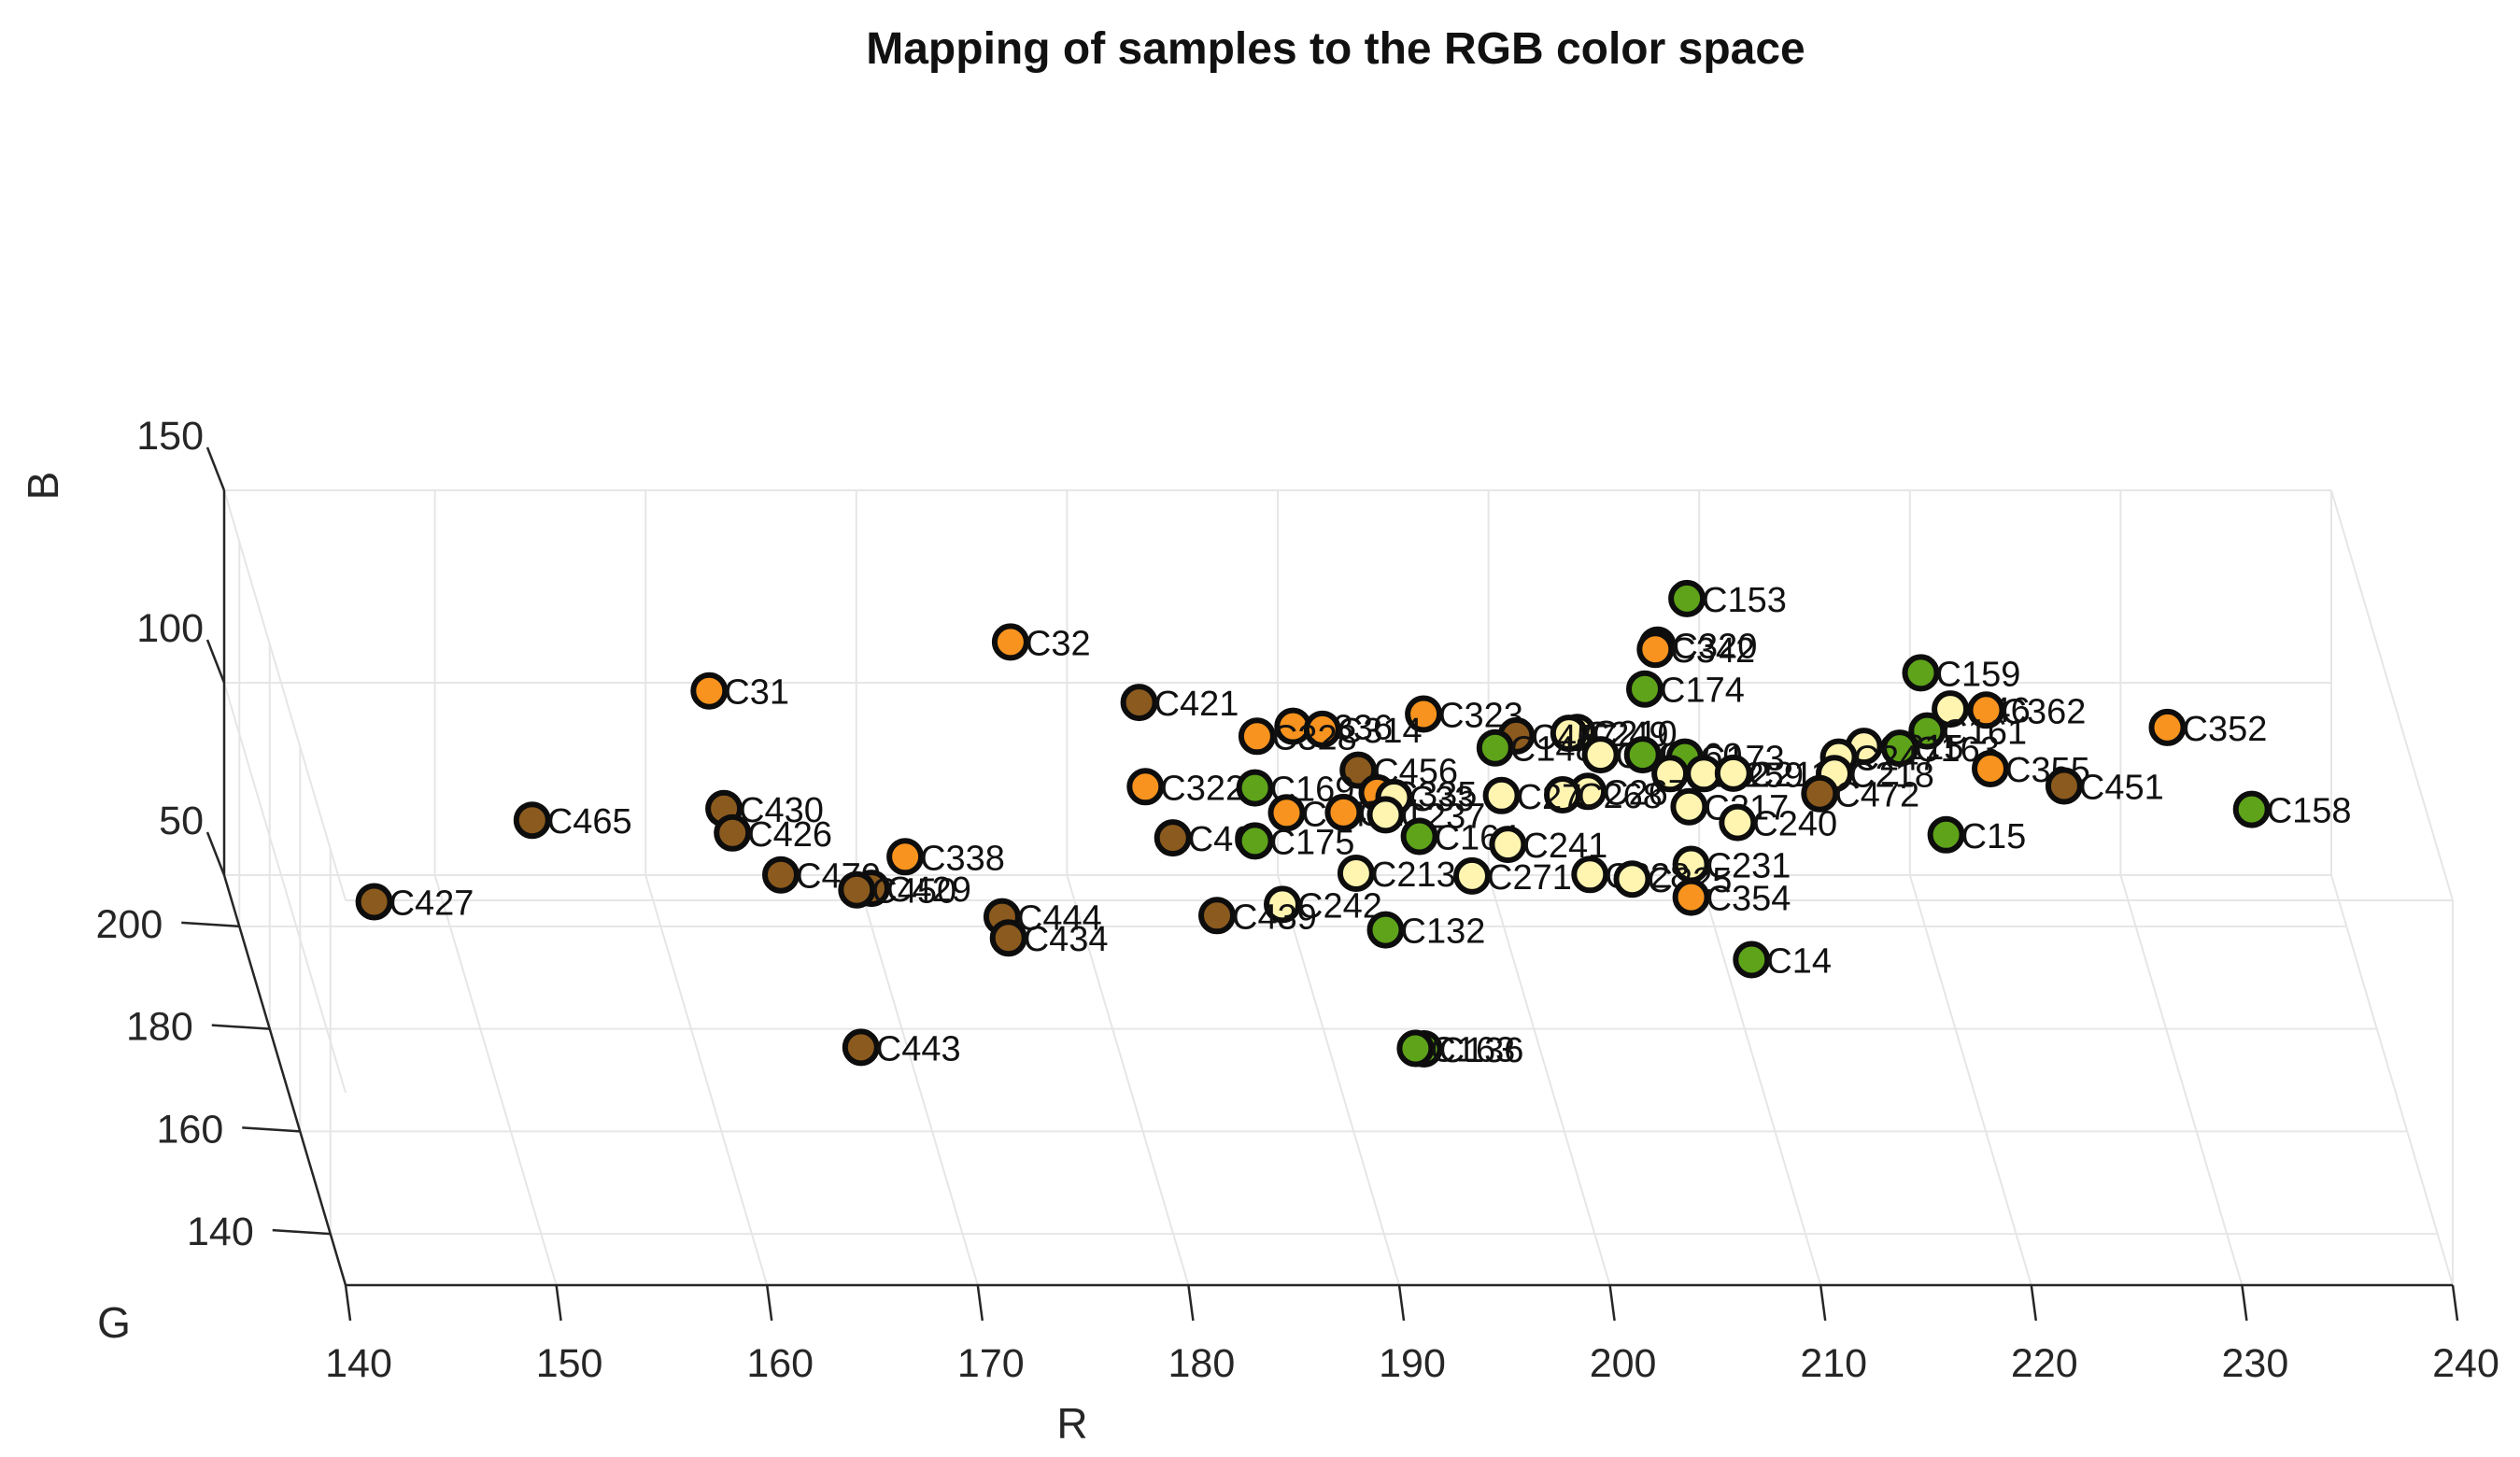 The width and height of the screenshot is (2520, 1457). Describe the element at coordinates (1984, 733) in the screenshot. I see `point-label: C161` at that location.